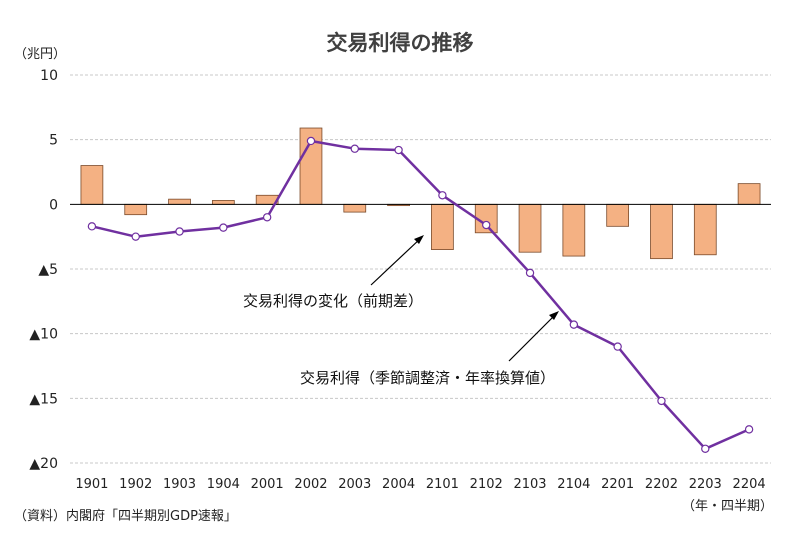  What do you see at coordinates (43, 399) in the screenshot?
I see `y-tick-label: ▲15` at bounding box center [43, 399].